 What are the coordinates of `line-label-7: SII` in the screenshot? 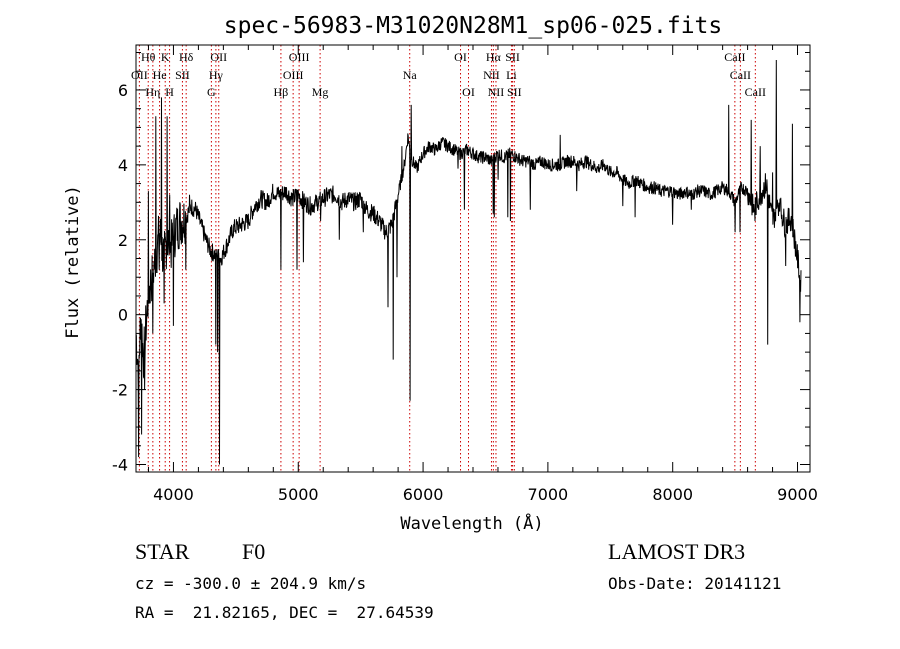 It's located at (512, 57).